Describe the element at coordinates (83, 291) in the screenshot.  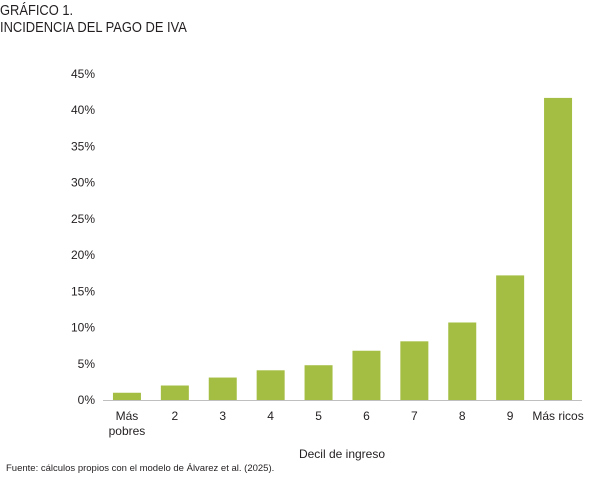
I see `y-tick-label: 15%` at that location.